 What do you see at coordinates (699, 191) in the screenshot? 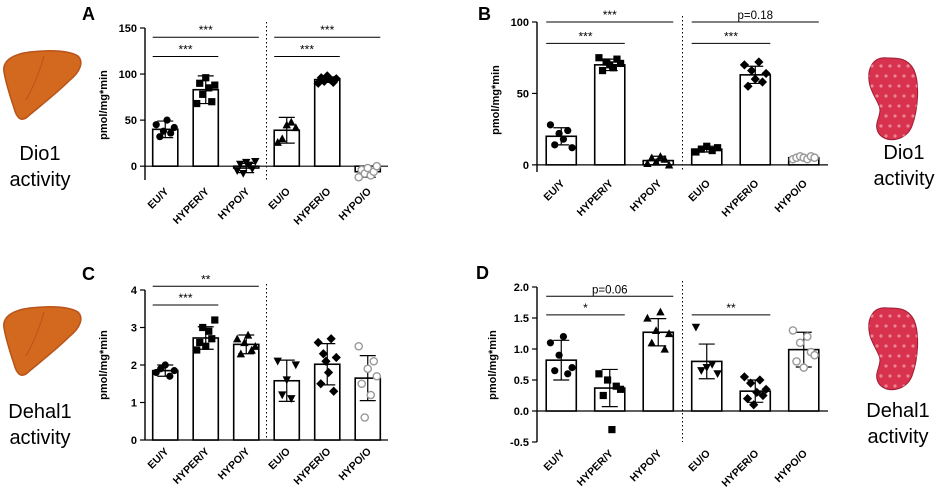
I see `x-tick-label: EU/O` at bounding box center [699, 191].